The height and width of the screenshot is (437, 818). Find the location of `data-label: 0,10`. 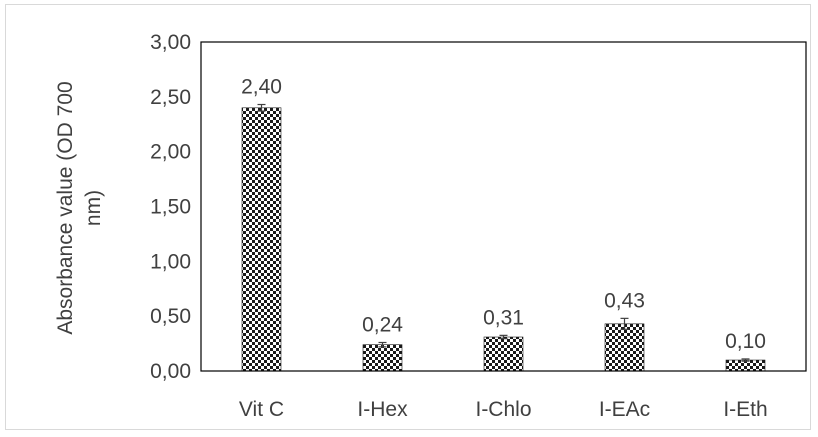

data-label: 0,10 is located at coordinates (745, 341).